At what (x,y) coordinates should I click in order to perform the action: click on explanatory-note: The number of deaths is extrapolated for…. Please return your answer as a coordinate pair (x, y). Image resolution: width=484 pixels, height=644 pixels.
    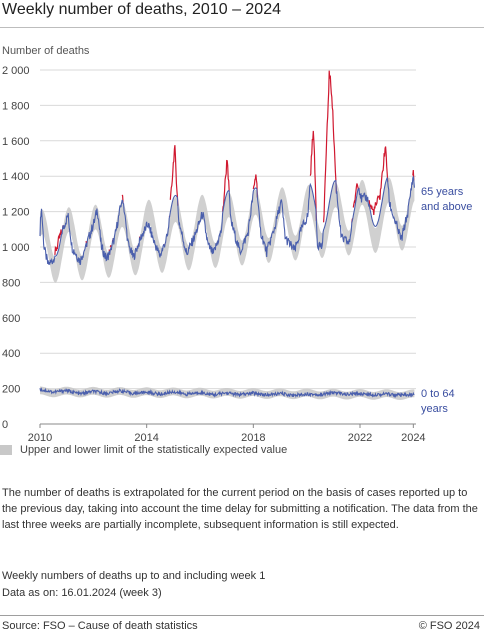
    Looking at the image, I should click on (240, 509).